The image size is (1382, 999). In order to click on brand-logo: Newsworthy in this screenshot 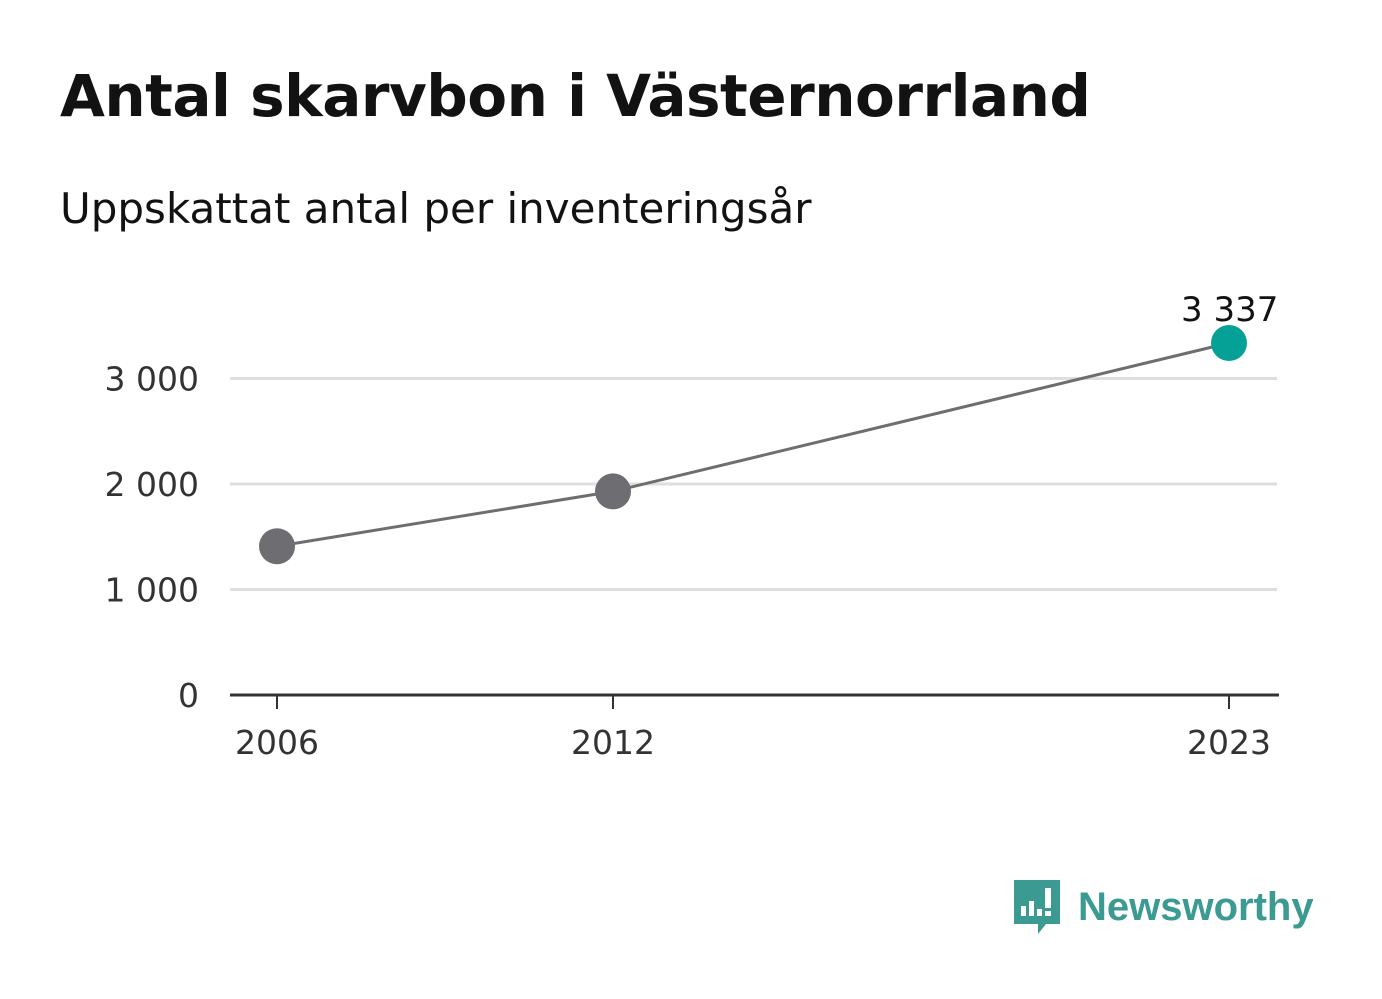, I will do `click(1163, 907)`.